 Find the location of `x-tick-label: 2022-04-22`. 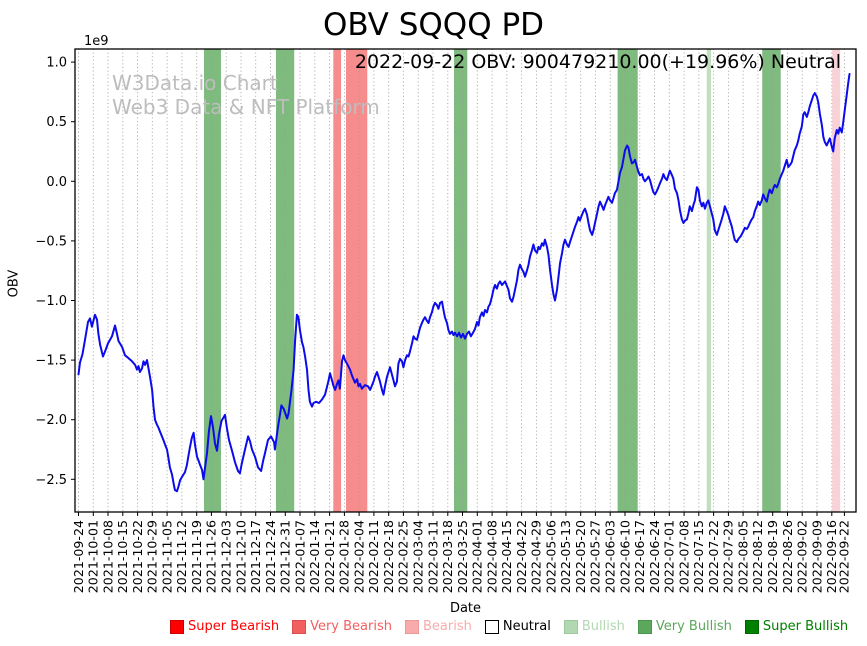

x-tick-label: 2022-04-22 is located at coordinates (521, 556).